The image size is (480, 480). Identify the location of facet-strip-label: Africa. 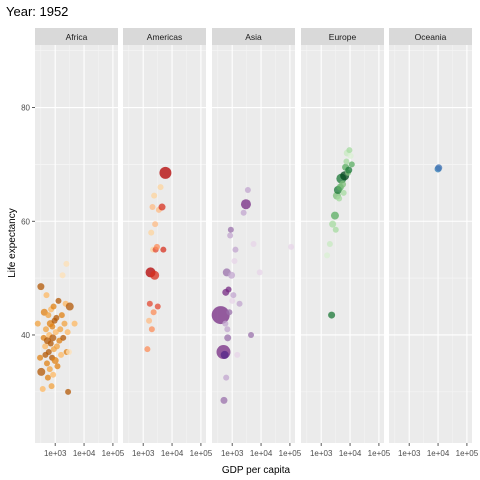
(77, 37).